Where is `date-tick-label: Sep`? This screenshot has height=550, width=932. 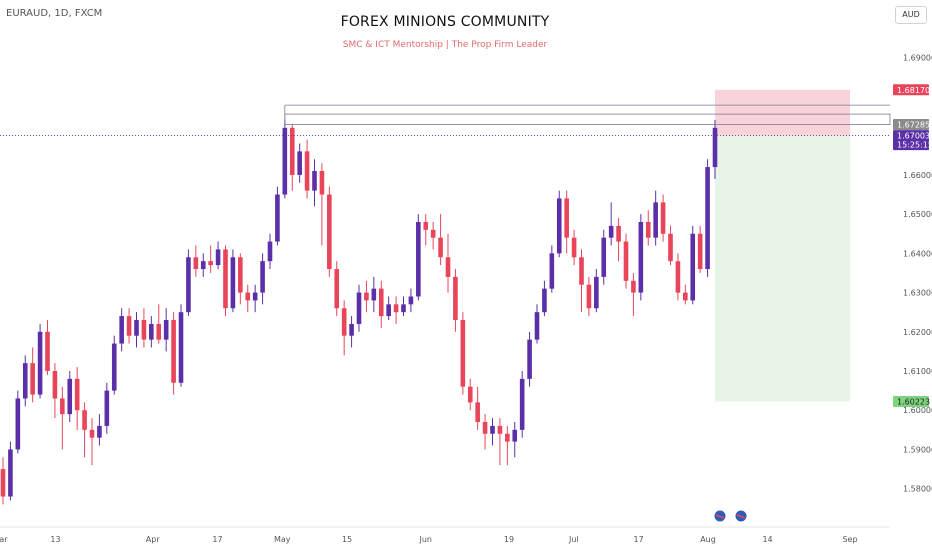 date-tick-label: Sep is located at coordinates (849, 539).